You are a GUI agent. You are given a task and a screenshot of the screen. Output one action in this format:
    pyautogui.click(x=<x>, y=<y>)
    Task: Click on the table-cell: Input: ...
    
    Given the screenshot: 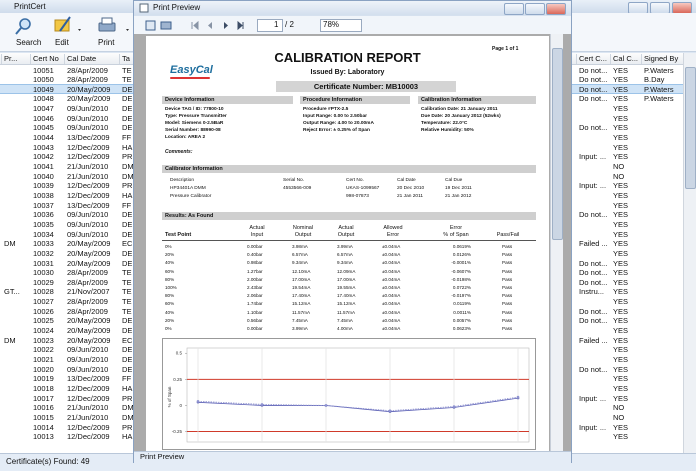 What is the action you would take?
    pyautogui.click(x=593, y=186)
    